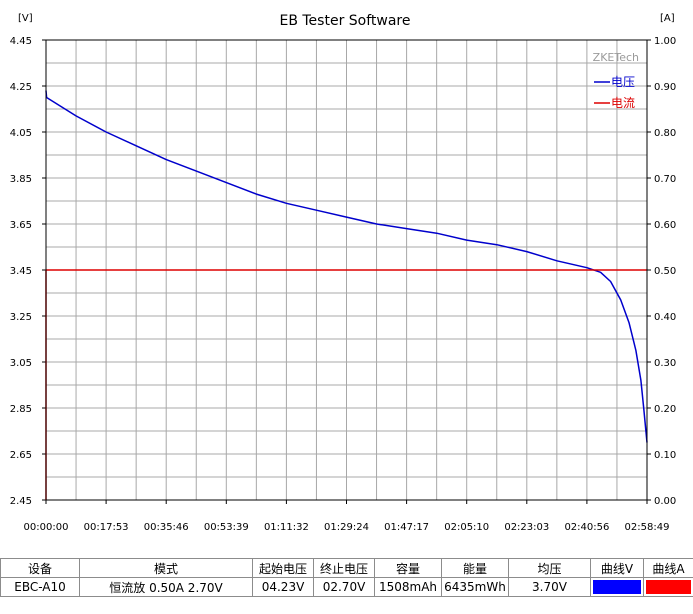  I want to click on brand-label: ZKETech, so click(616, 57).